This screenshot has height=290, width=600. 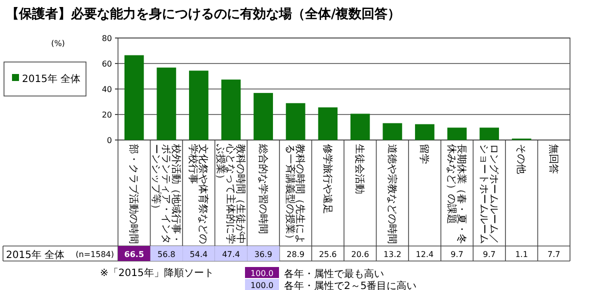 I want to click on category: 教科の時間（先生による一斉講義型の授業）, so click(x=295, y=194).